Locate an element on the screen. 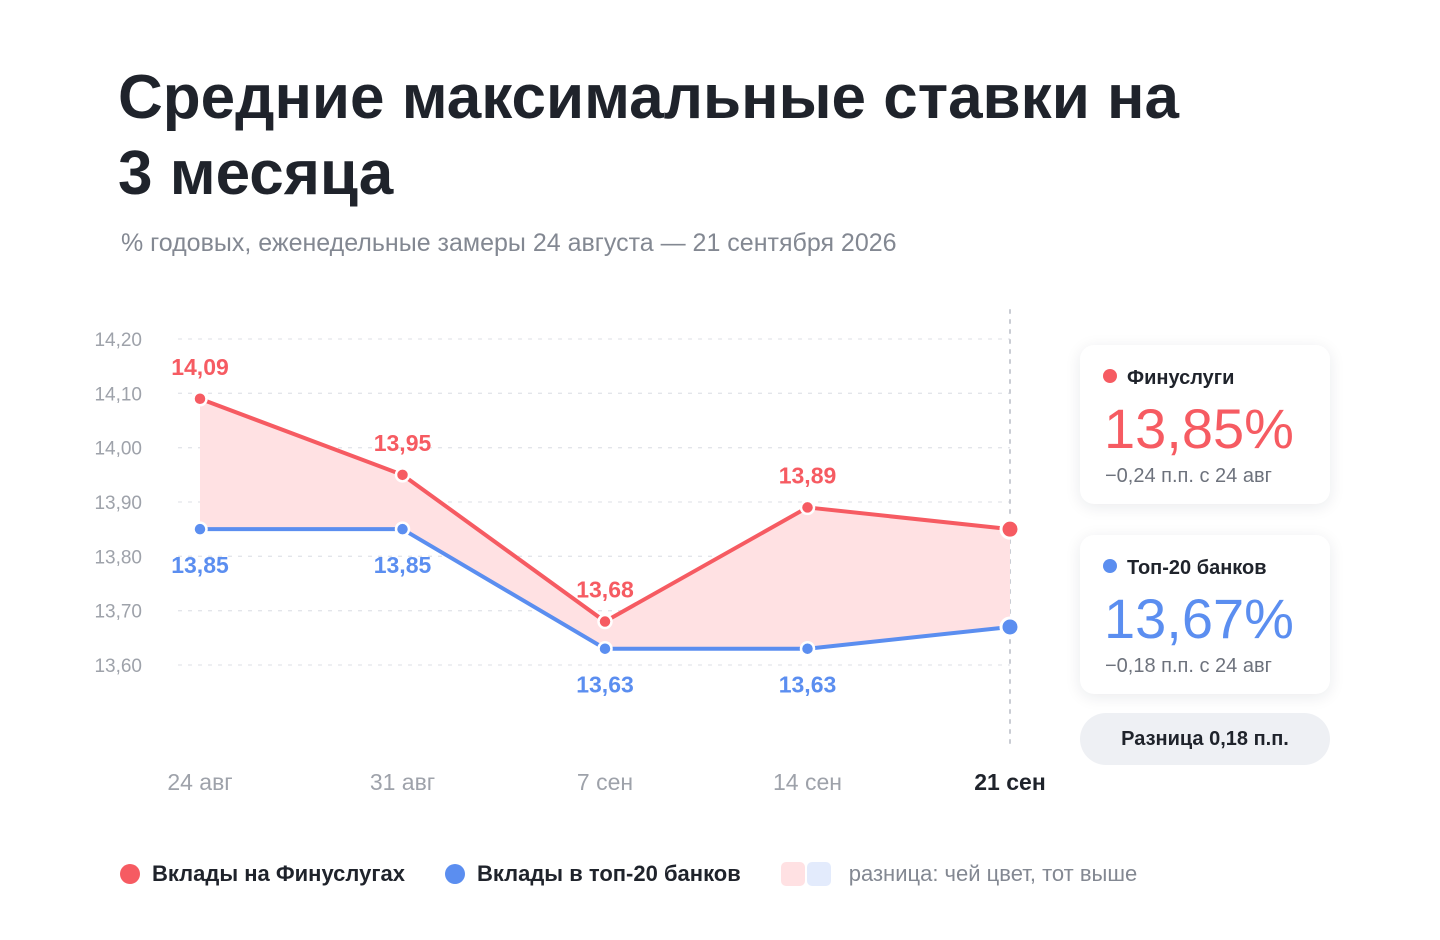 The image size is (1440, 940). x-axis-ticks: 24 авг 31 авг 7 сен 14 сен 21 сен is located at coordinates (606, 782).